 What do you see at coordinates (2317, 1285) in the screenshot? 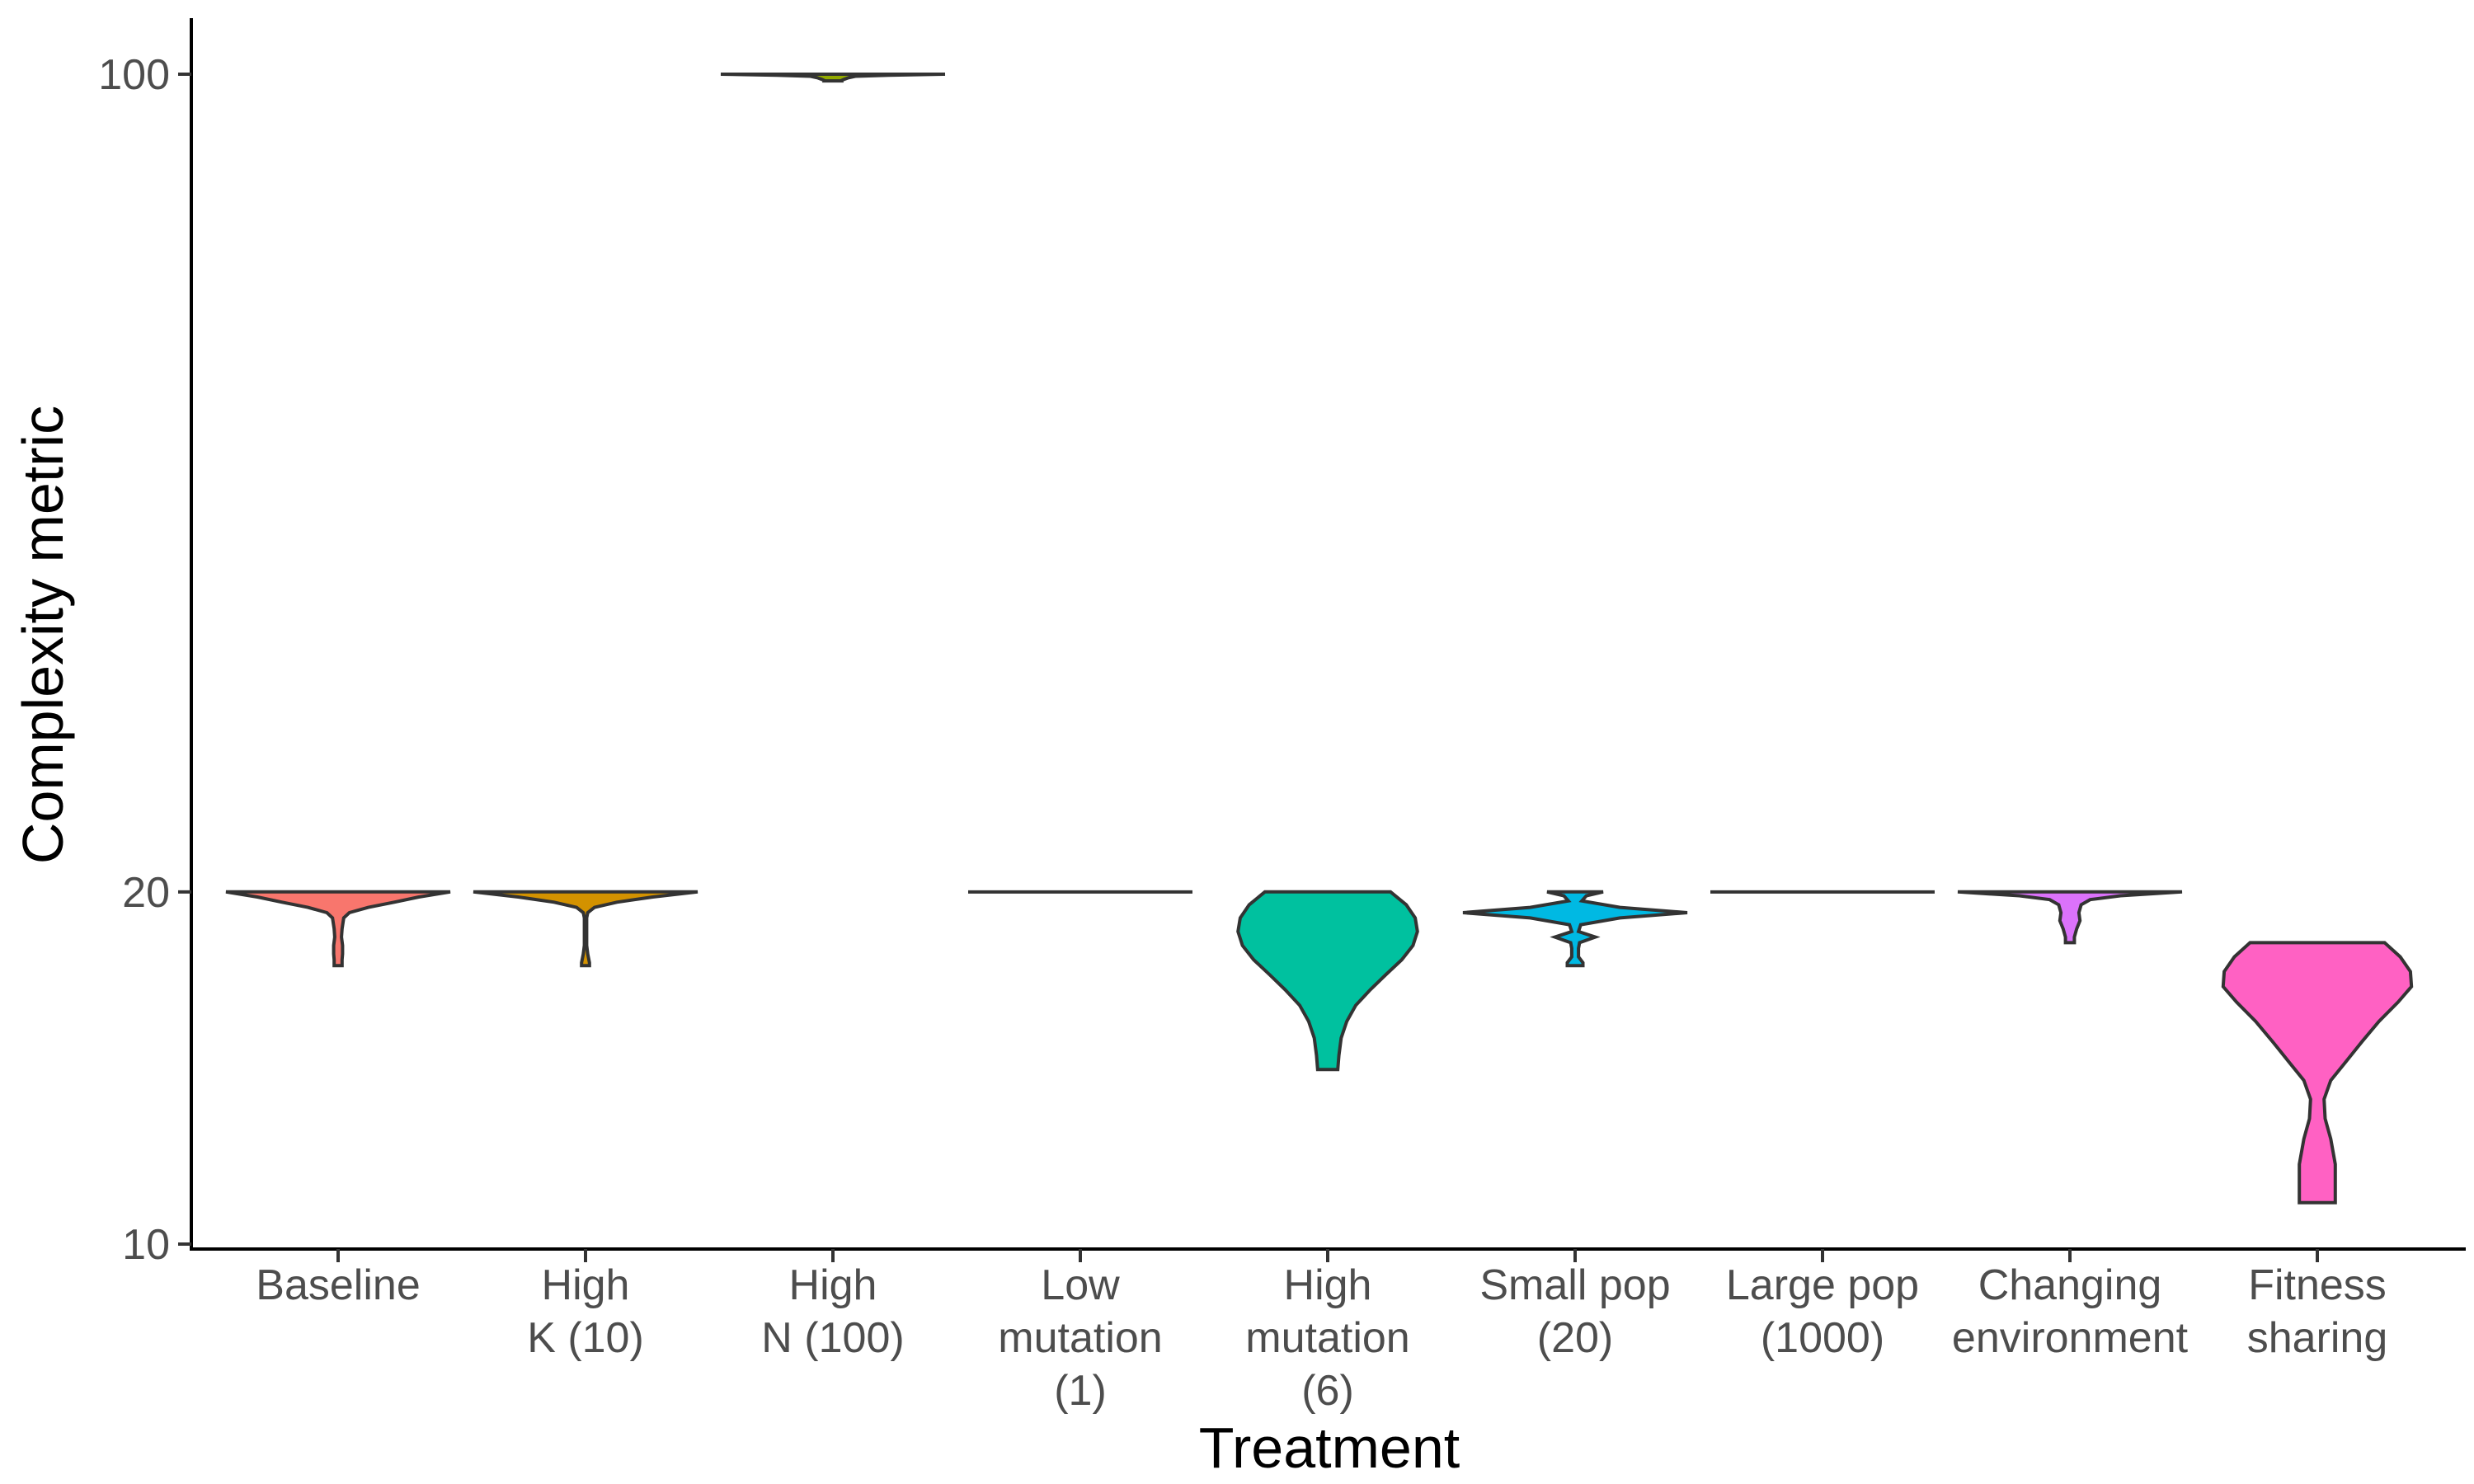
I see `x-tick-label: Fitness` at bounding box center [2317, 1285].